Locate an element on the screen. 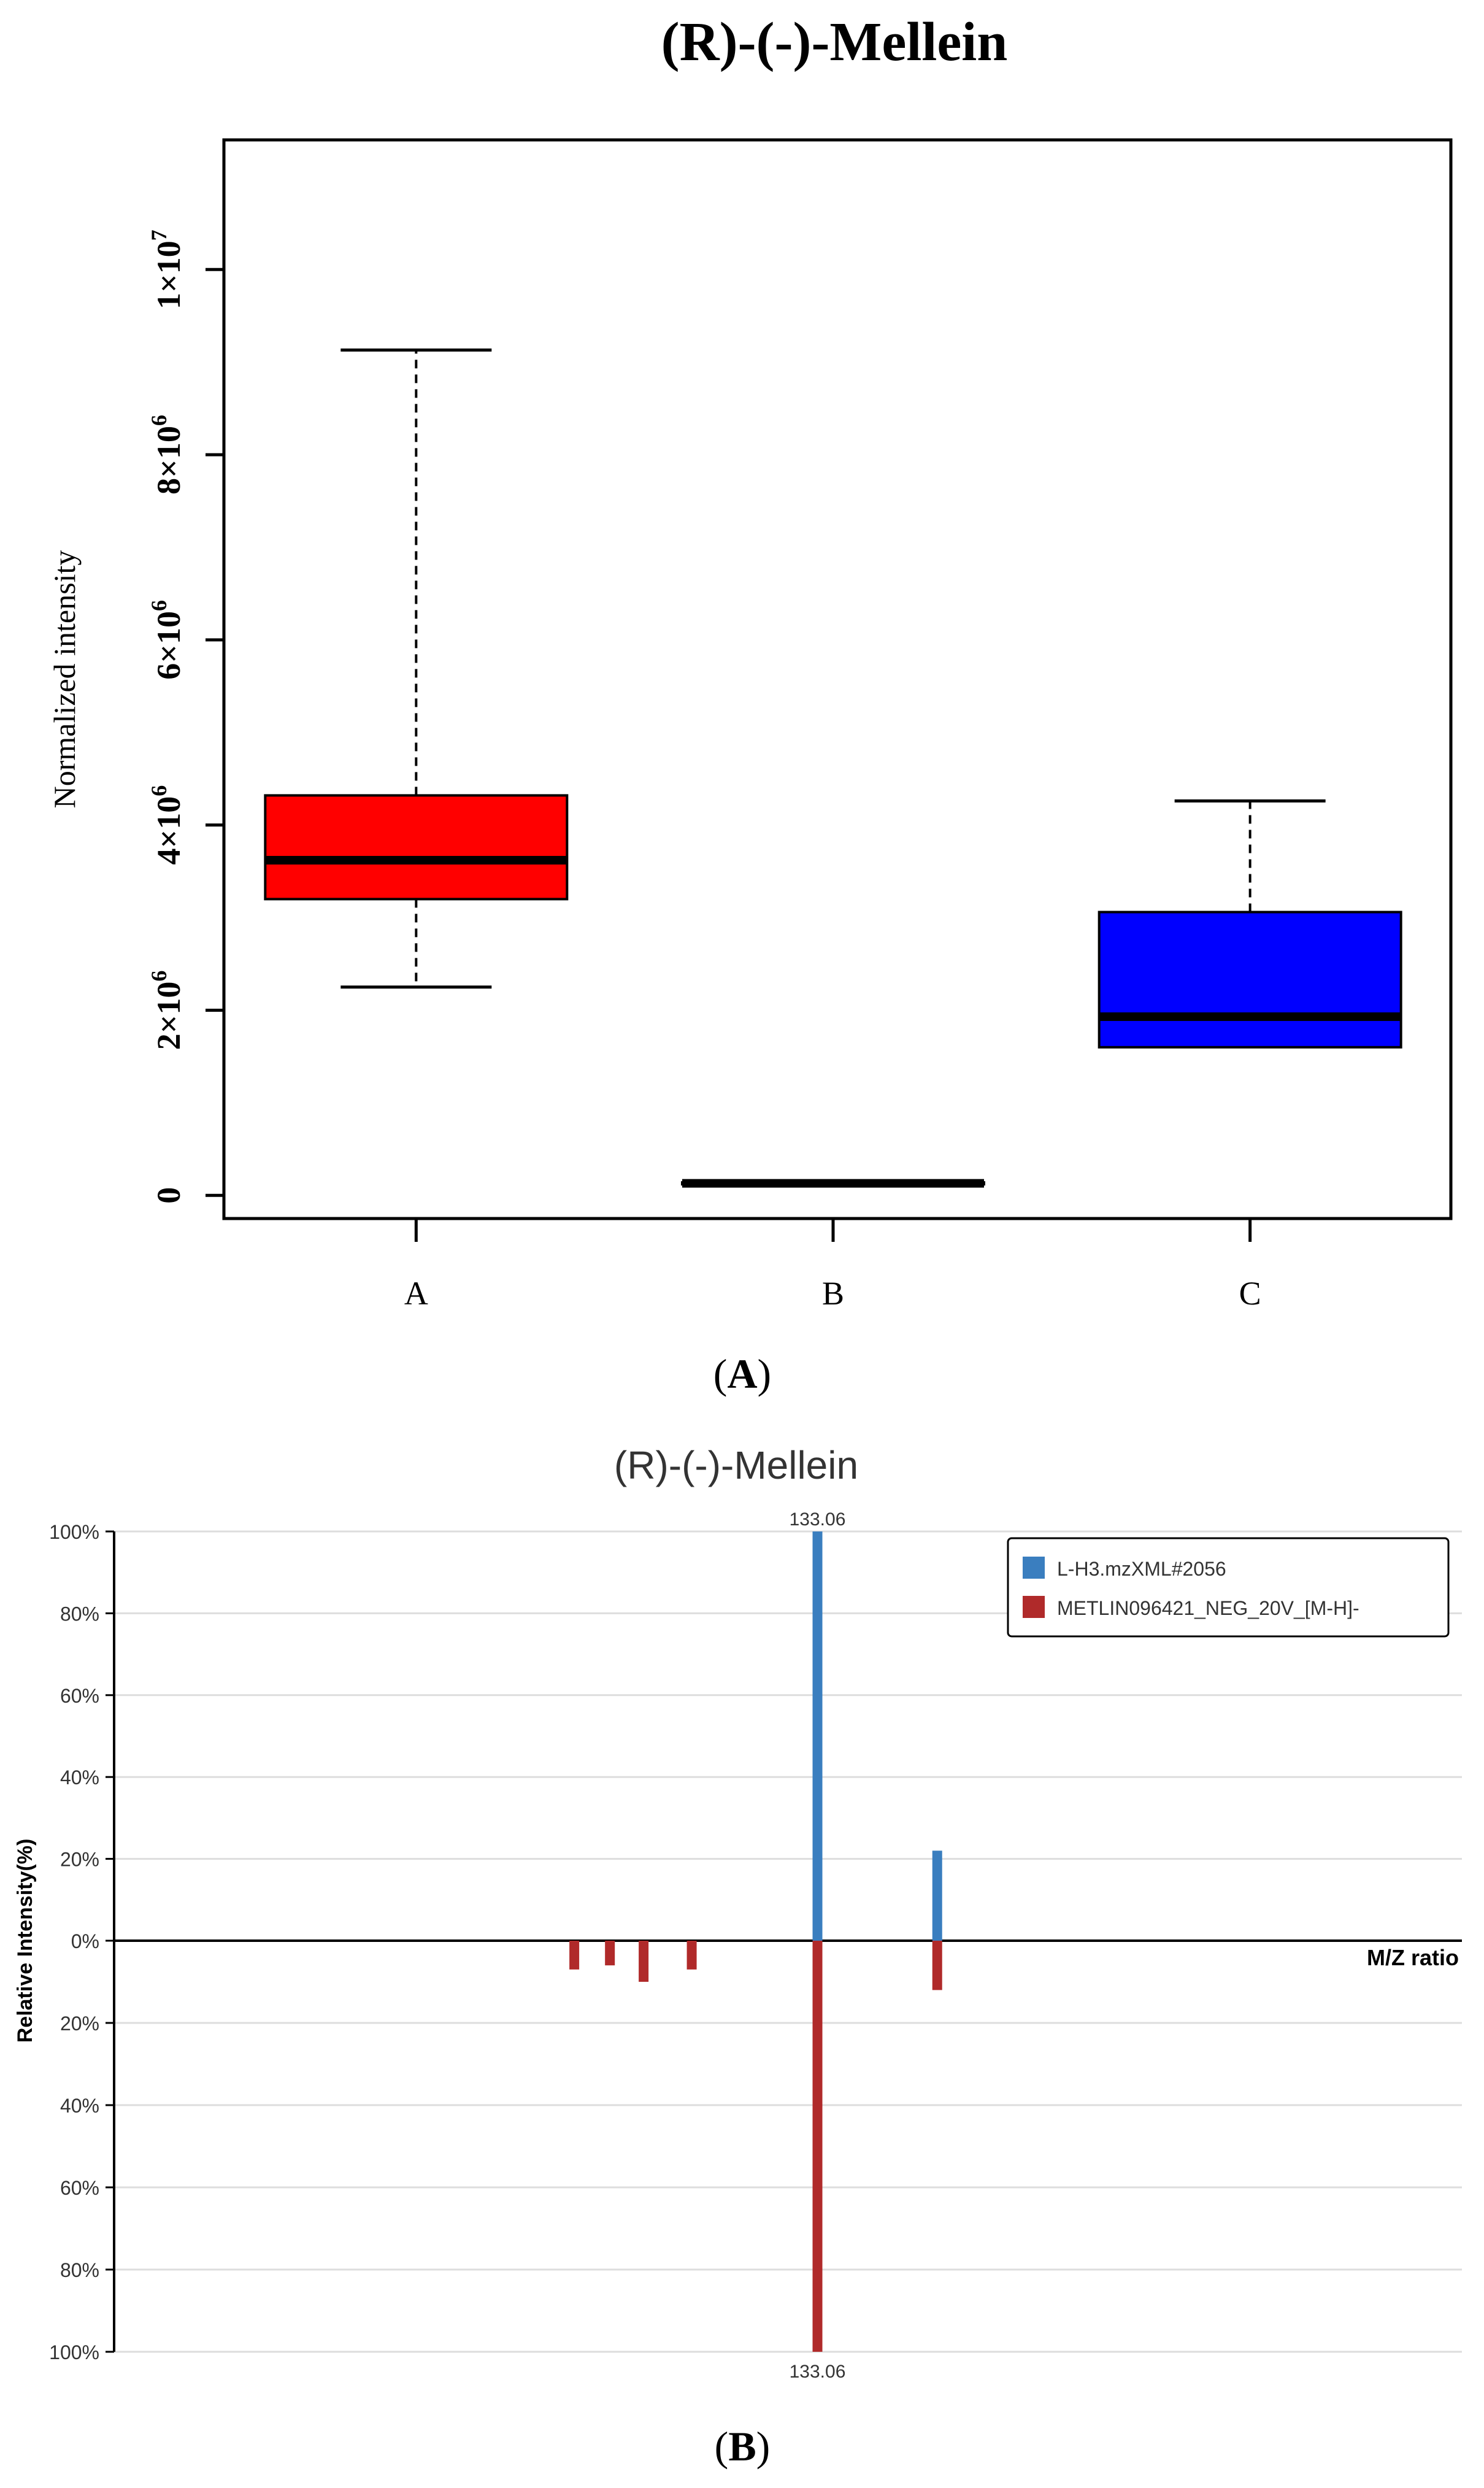 Image resolution: width=1484 pixels, height=2488 pixels. boxplot-x-tick-label-C: C is located at coordinates (1250, 1293).